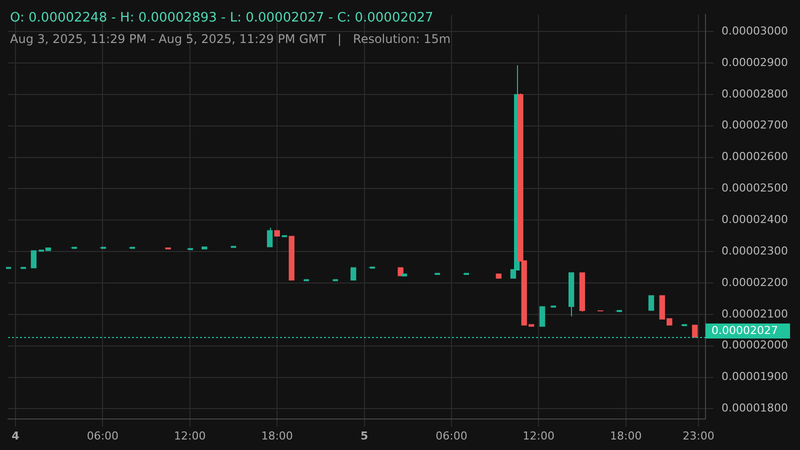 The height and width of the screenshot is (450, 800). What do you see at coordinates (755, 62) in the screenshot?
I see `y-tick-label: 0.00002900` at bounding box center [755, 62].